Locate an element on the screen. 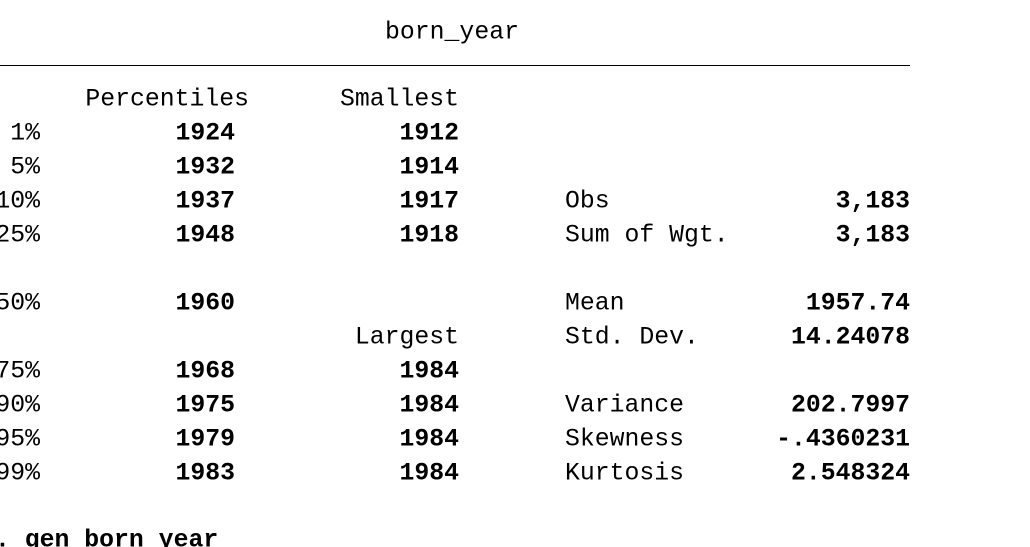  header: Percentiles is located at coordinates (167, 100).